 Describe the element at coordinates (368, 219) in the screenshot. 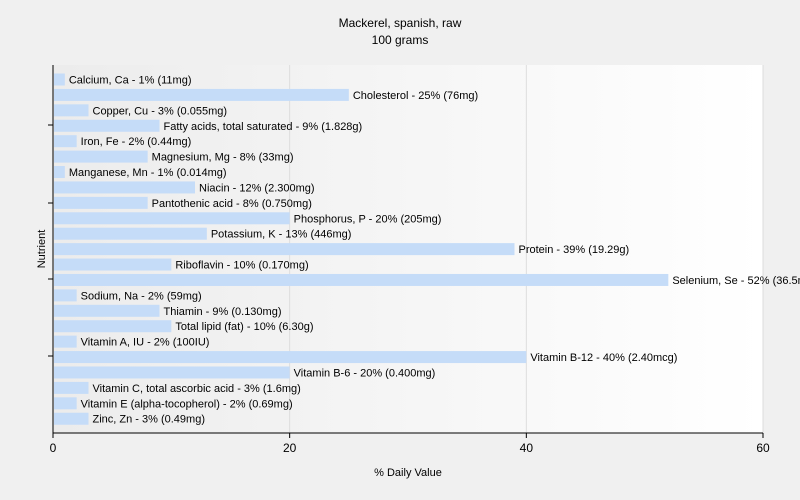

I see `bar-label: Phosphorus, P - 20% (205mg)` at that location.